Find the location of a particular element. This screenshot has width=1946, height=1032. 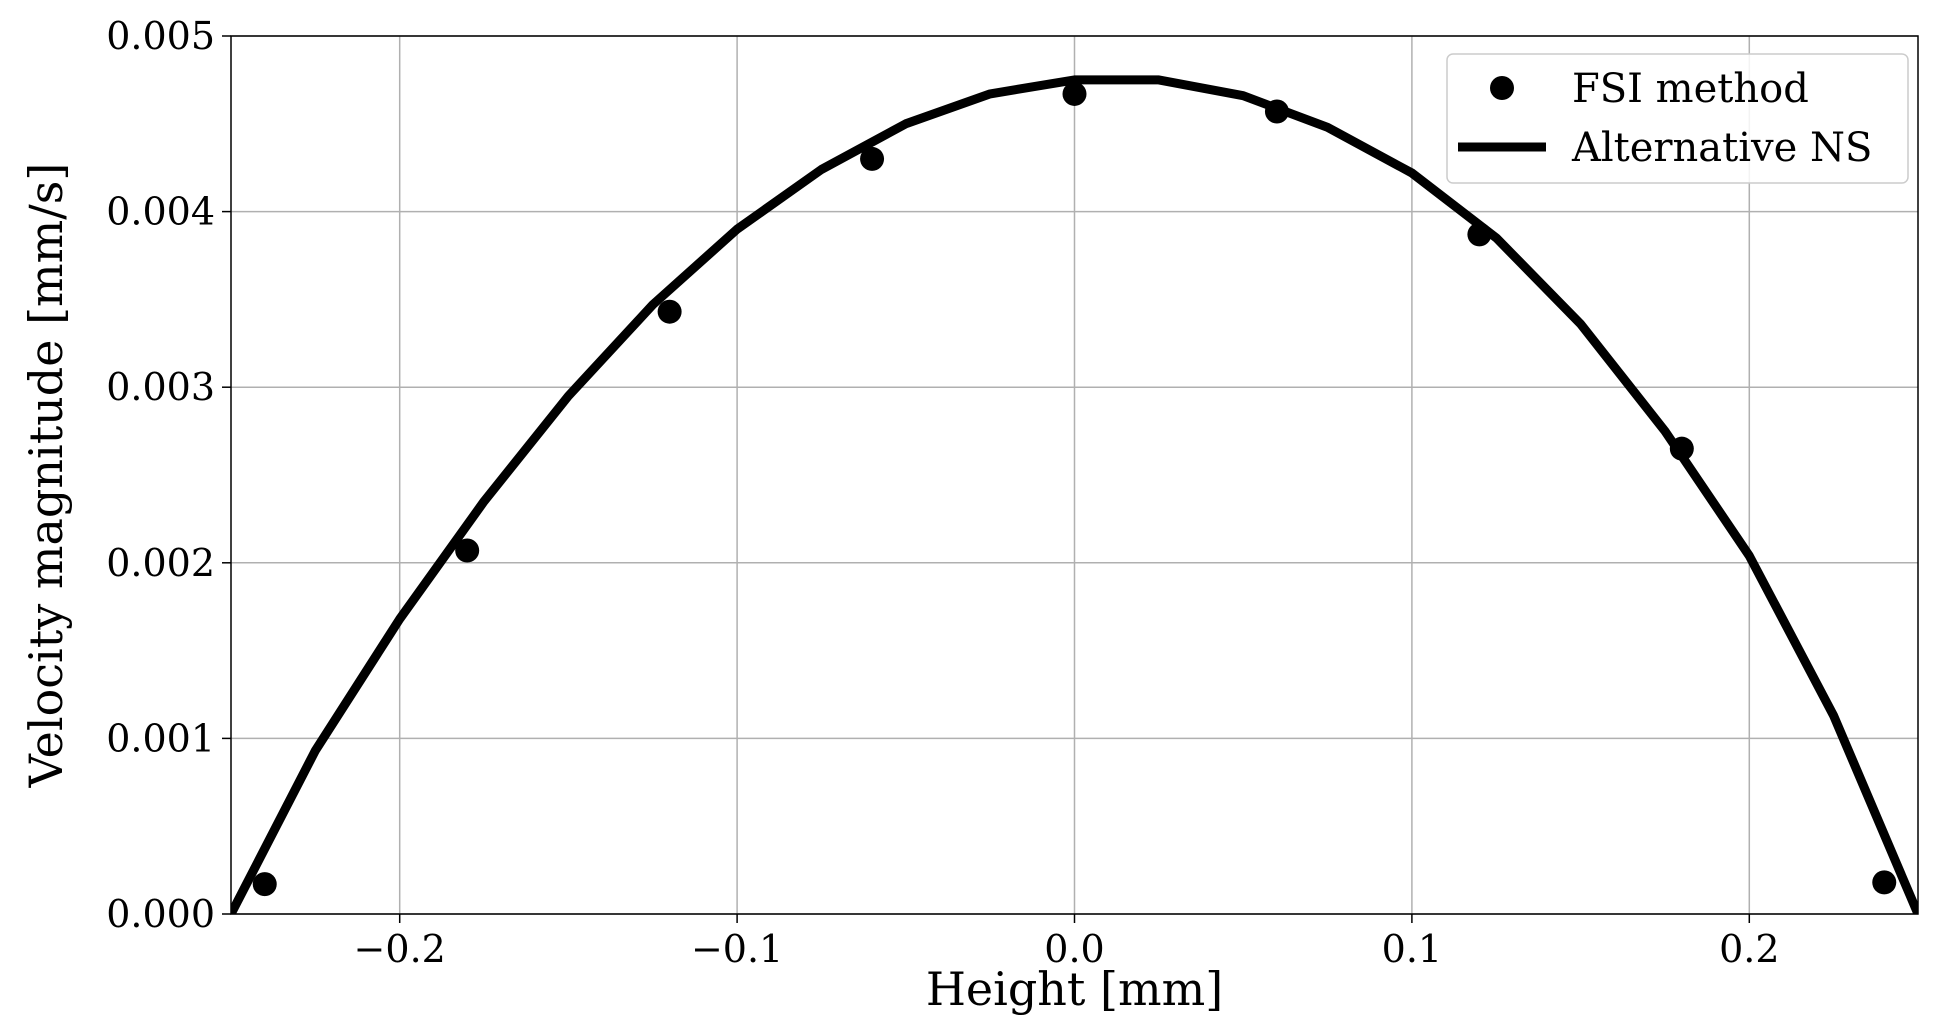

legend-marker-fsi-method is located at coordinates (1502, 88).